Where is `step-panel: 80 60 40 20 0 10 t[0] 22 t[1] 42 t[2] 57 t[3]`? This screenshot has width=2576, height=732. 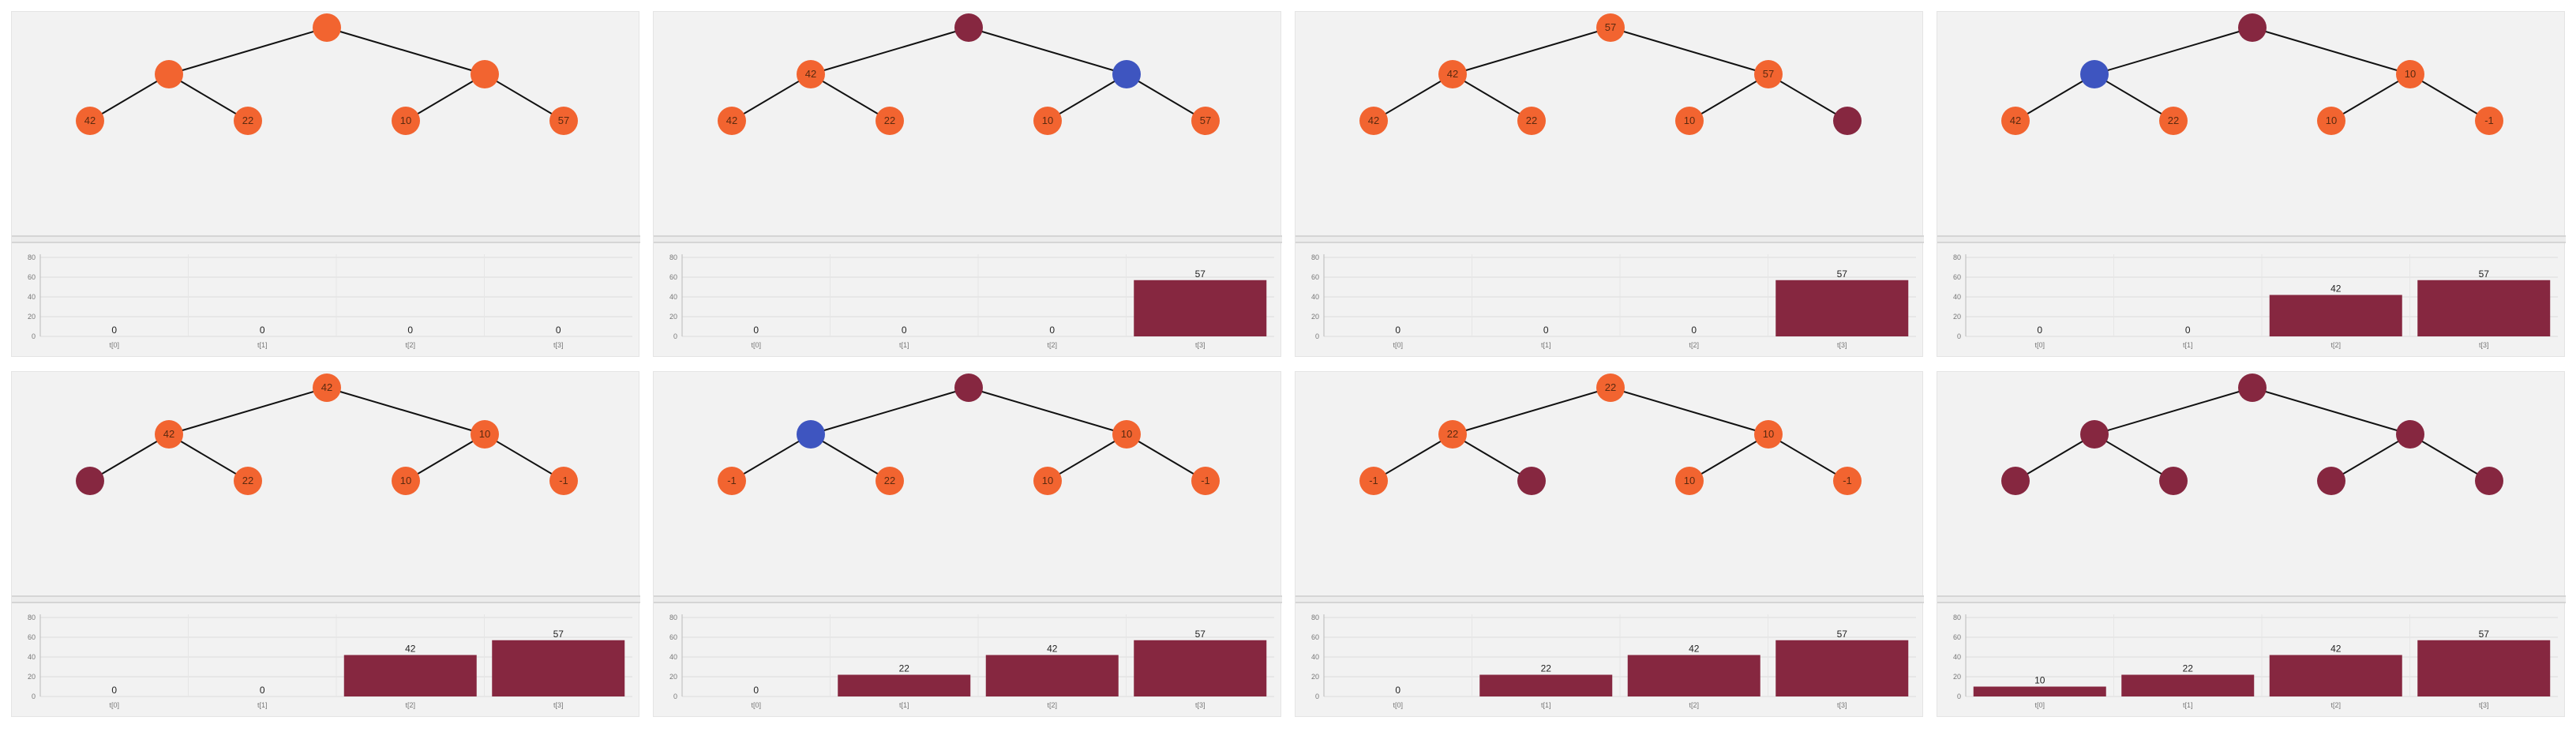
step-panel: 80 60 40 20 0 10 t[0] 22 t[1] 42 t[2] 57 t[3] is located at coordinates (2251, 544).